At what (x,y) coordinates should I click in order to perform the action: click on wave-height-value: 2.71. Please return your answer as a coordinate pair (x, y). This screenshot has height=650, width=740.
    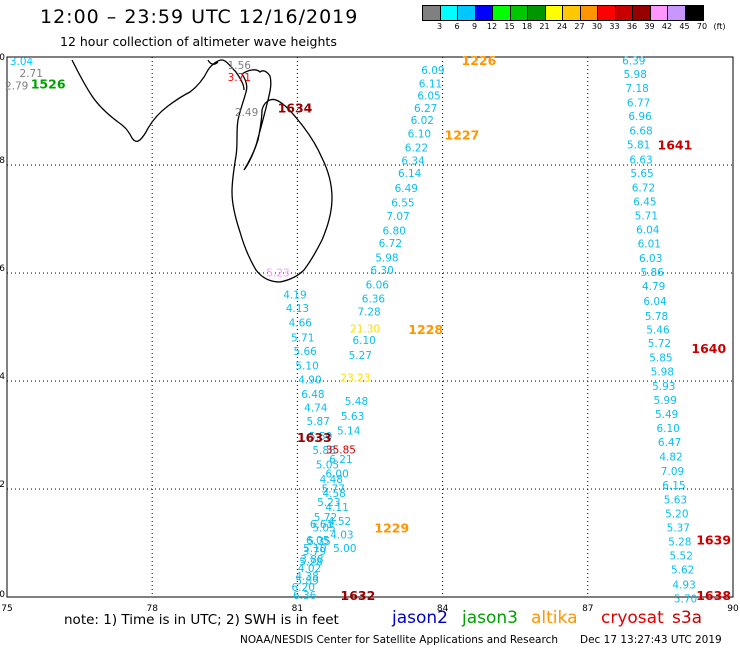
    Looking at the image, I should click on (31, 74).